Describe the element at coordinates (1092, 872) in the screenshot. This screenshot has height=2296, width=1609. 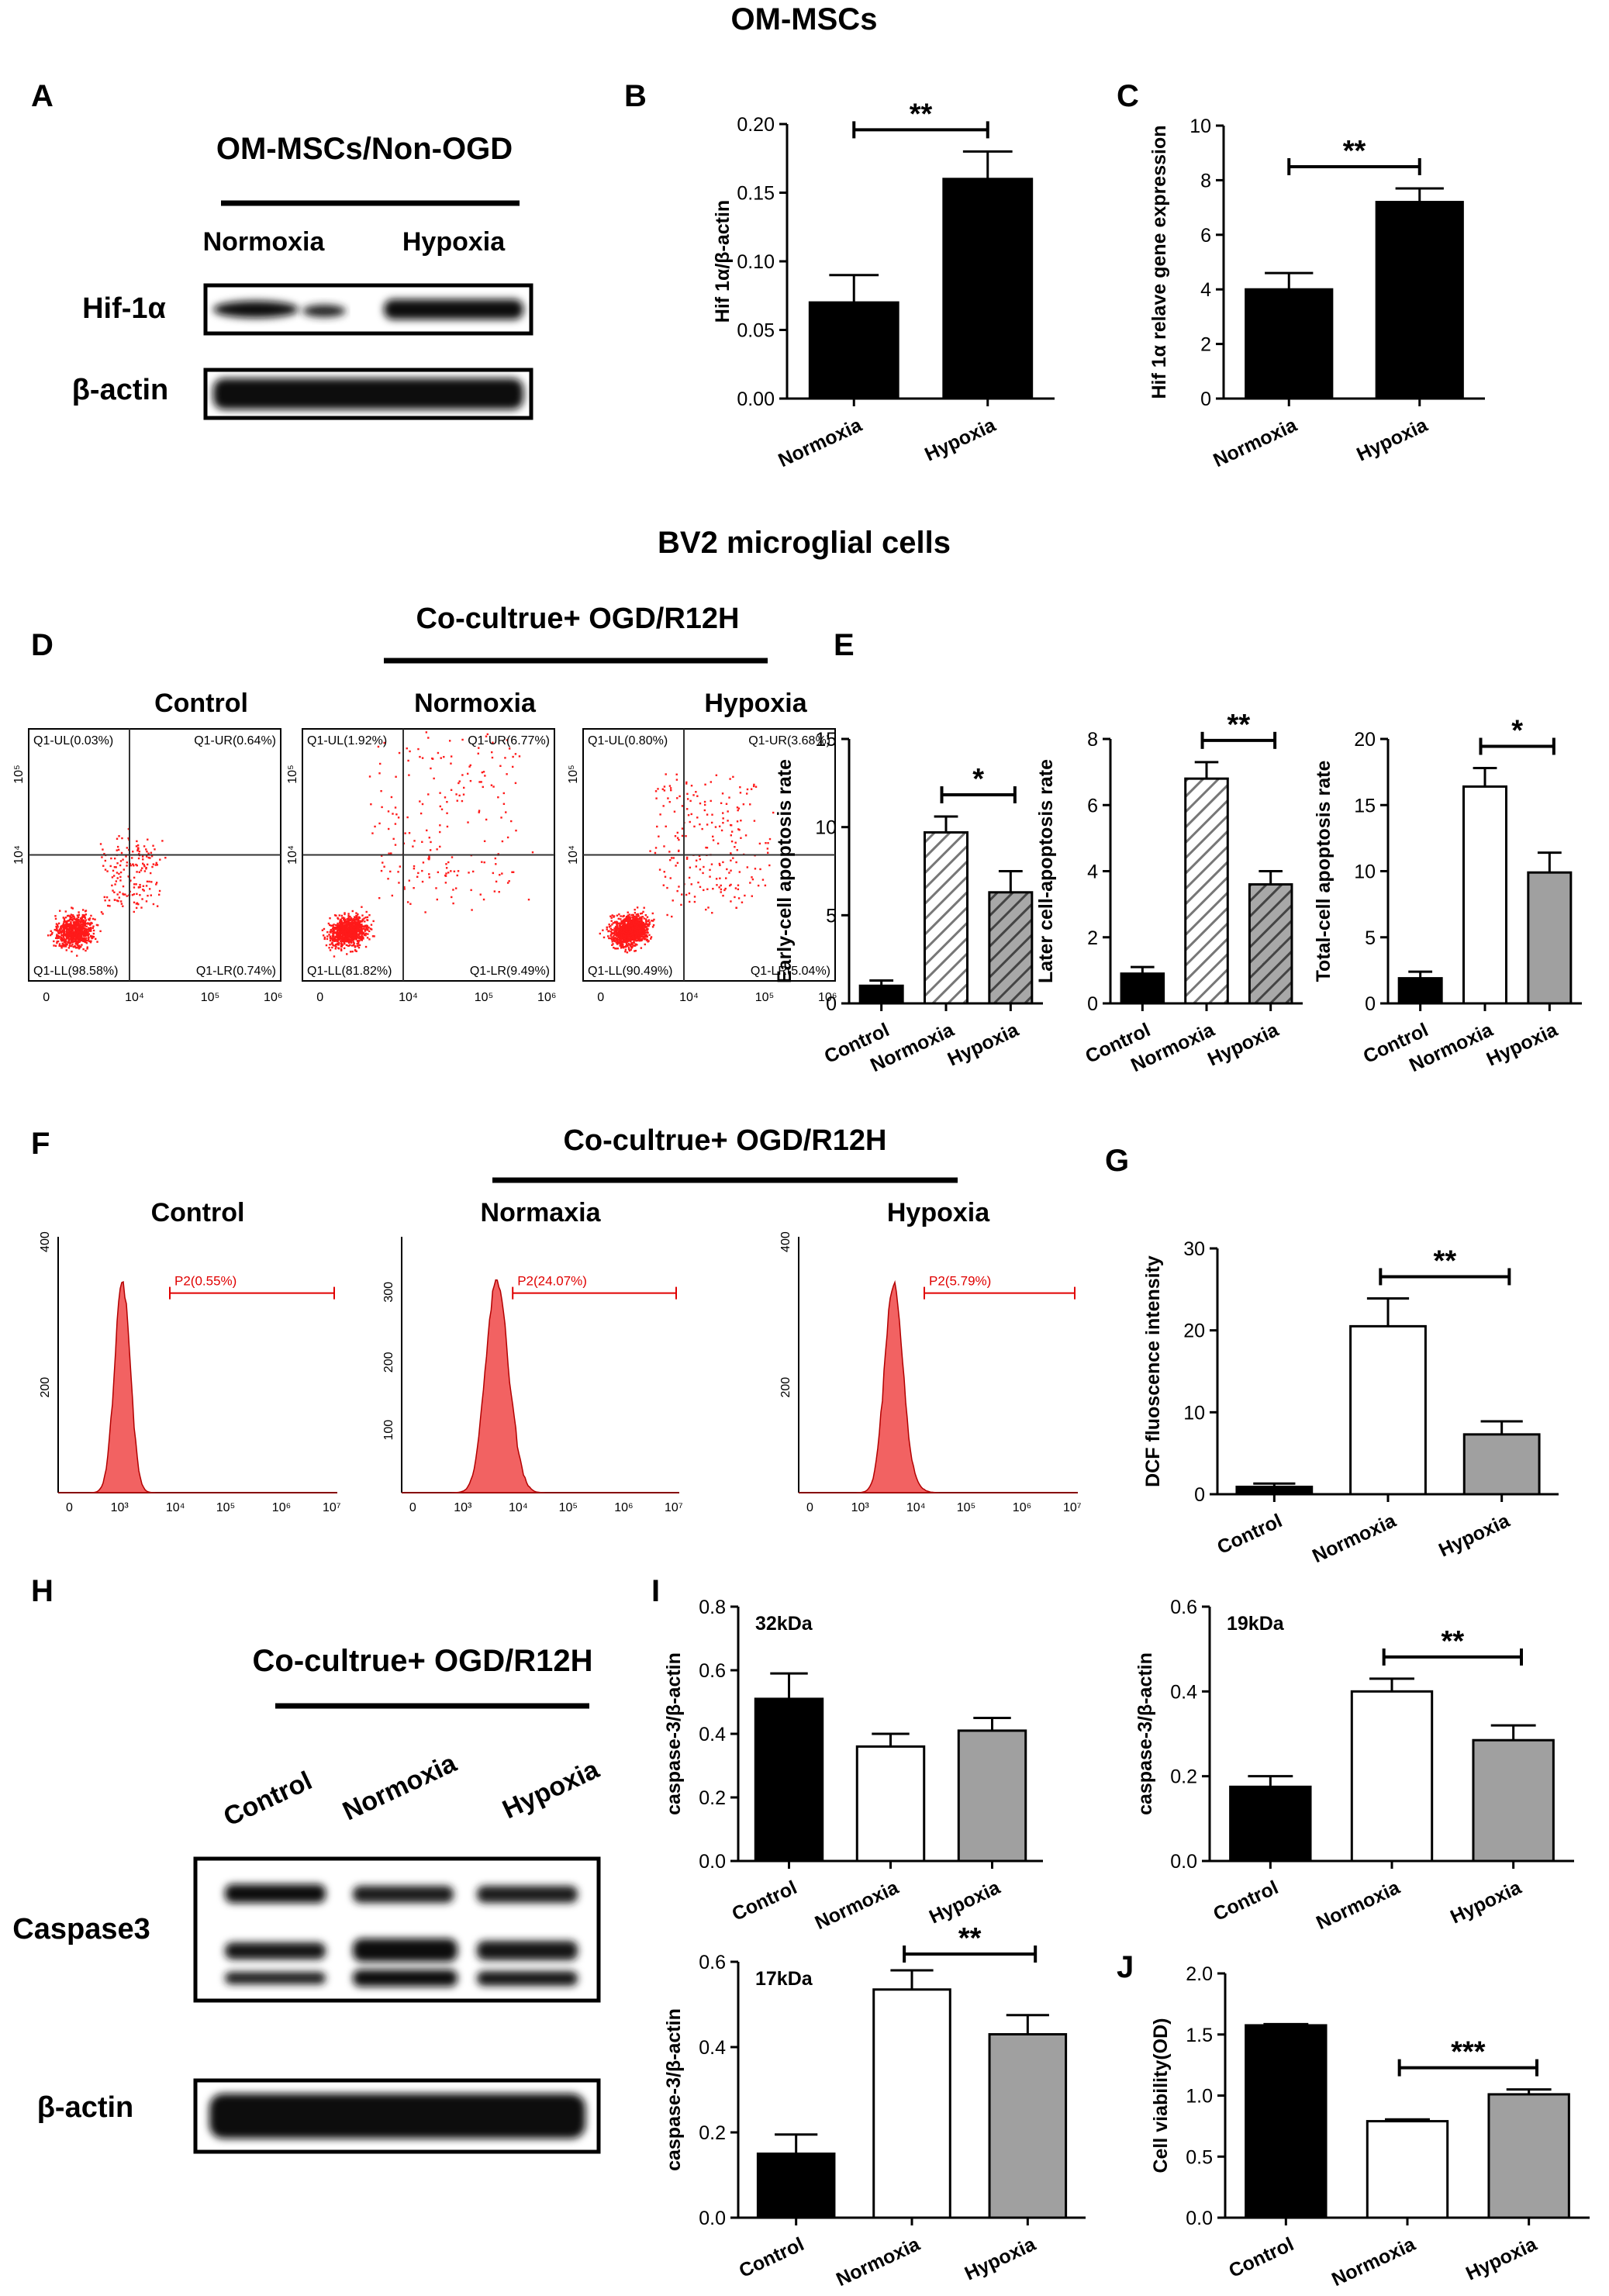
I see `y-tick-label: 4` at that location.